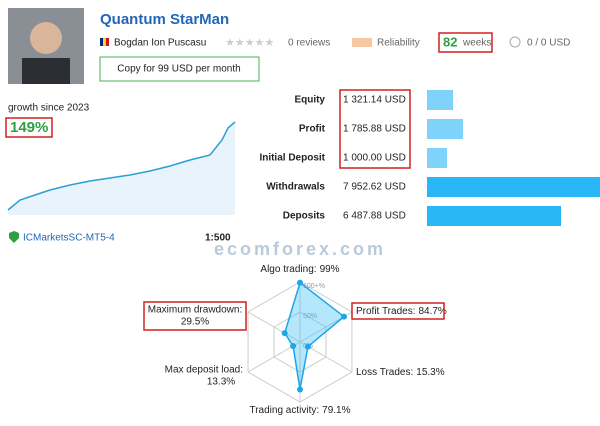 The image size is (600, 426). Describe the element at coordinates (374, 158) in the screenshot. I see `stat-value: 1 000.00 USD` at that location.